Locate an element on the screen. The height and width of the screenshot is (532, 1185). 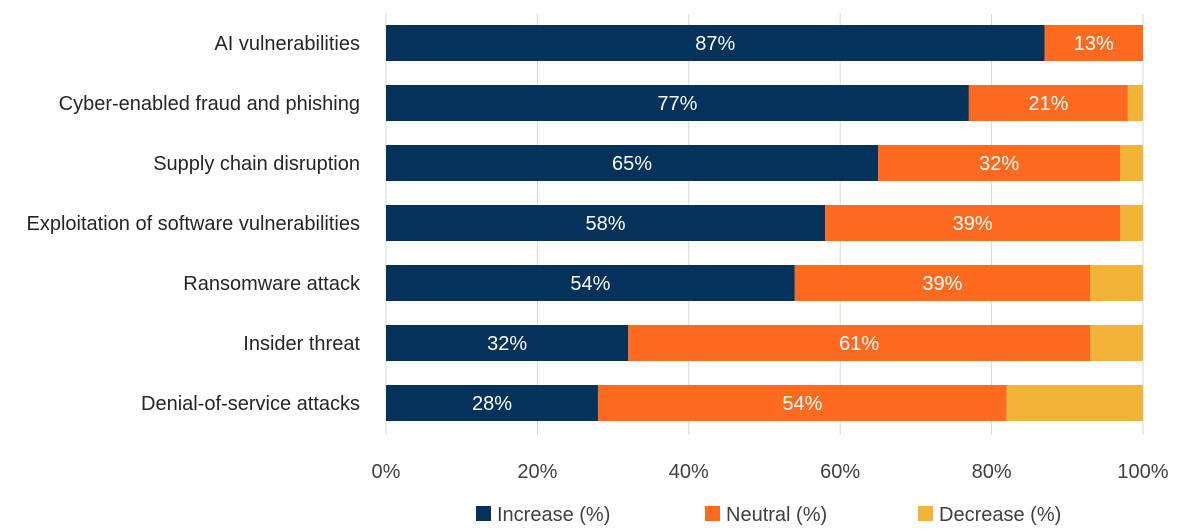
data-label: 65% is located at coordinates (632, 164).